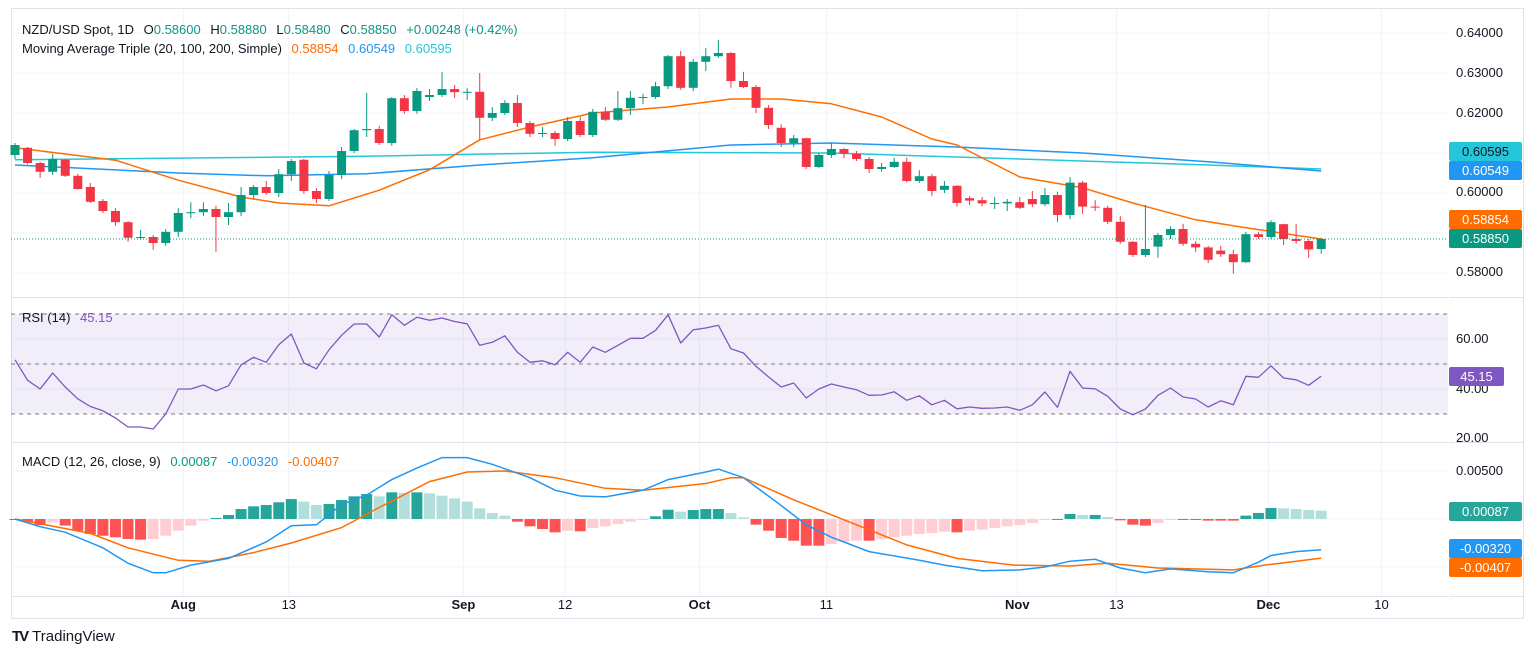  Describe the element at coordinates (1381, 604) in the screenshot. I see `time-tick-label: 10` at that location.